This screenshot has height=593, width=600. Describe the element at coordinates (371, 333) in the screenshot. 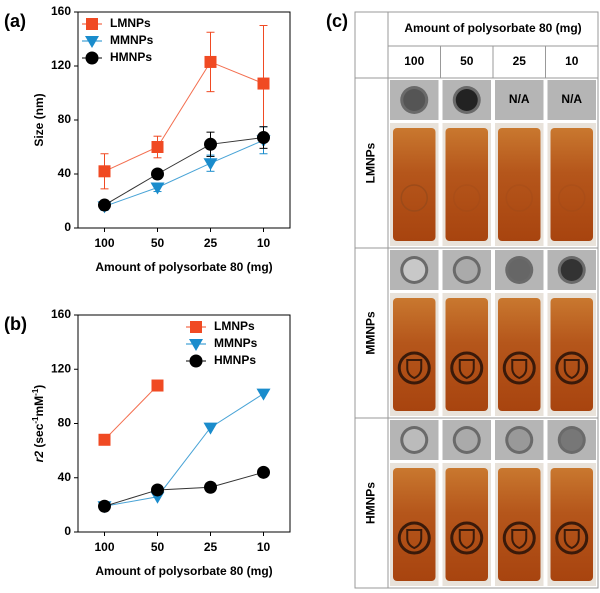

I see `row-label: MMNPs` at that location.